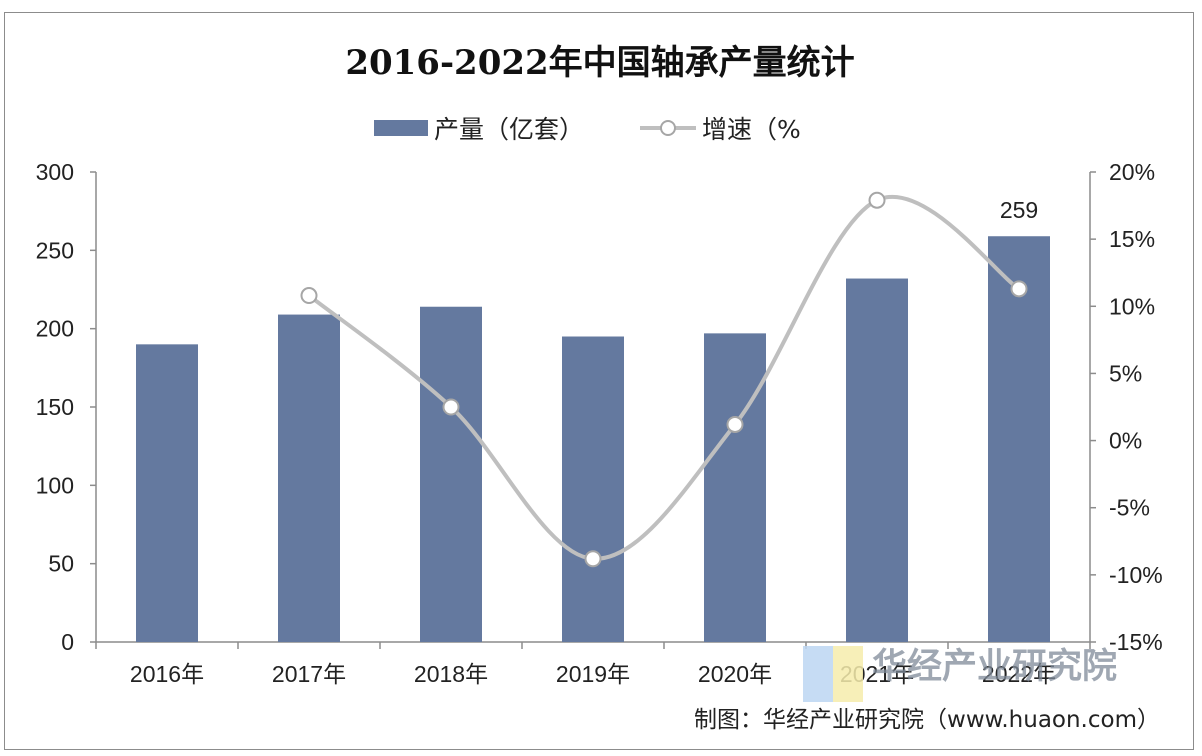 The image size is (1202, 756). Describe the element at coordinates (1136, 642) in the screenshot. I see `right-tick-label: -15%` at that location.